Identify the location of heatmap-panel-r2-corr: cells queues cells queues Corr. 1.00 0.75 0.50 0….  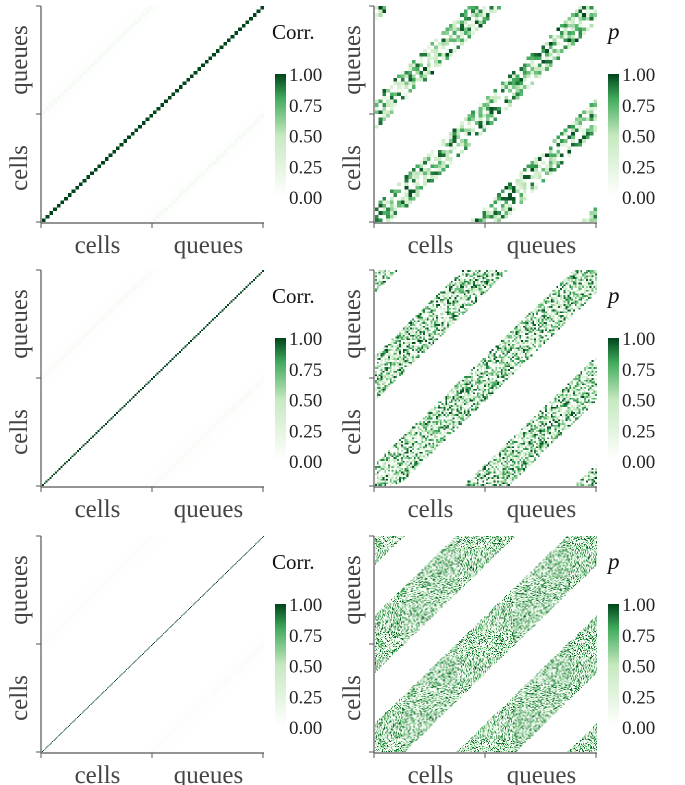
(164, 396).